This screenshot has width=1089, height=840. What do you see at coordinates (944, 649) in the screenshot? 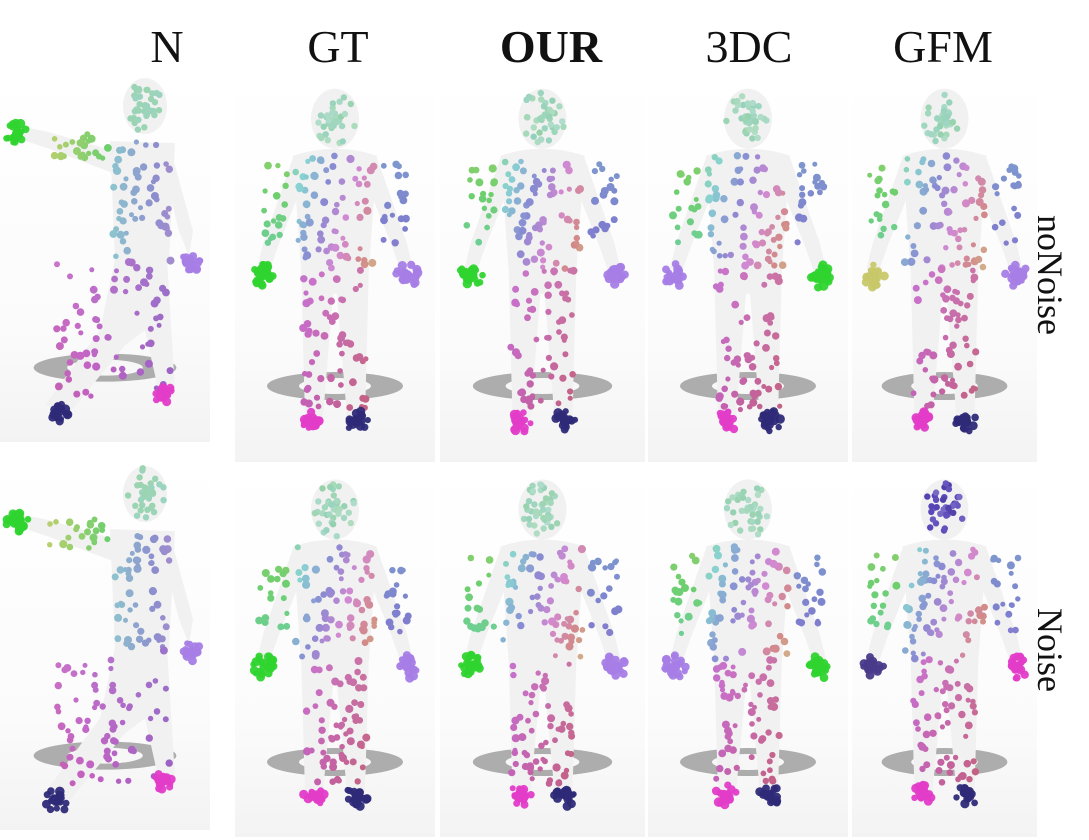
I see `panel-gfm-noise` at bounding box center [944, 649].